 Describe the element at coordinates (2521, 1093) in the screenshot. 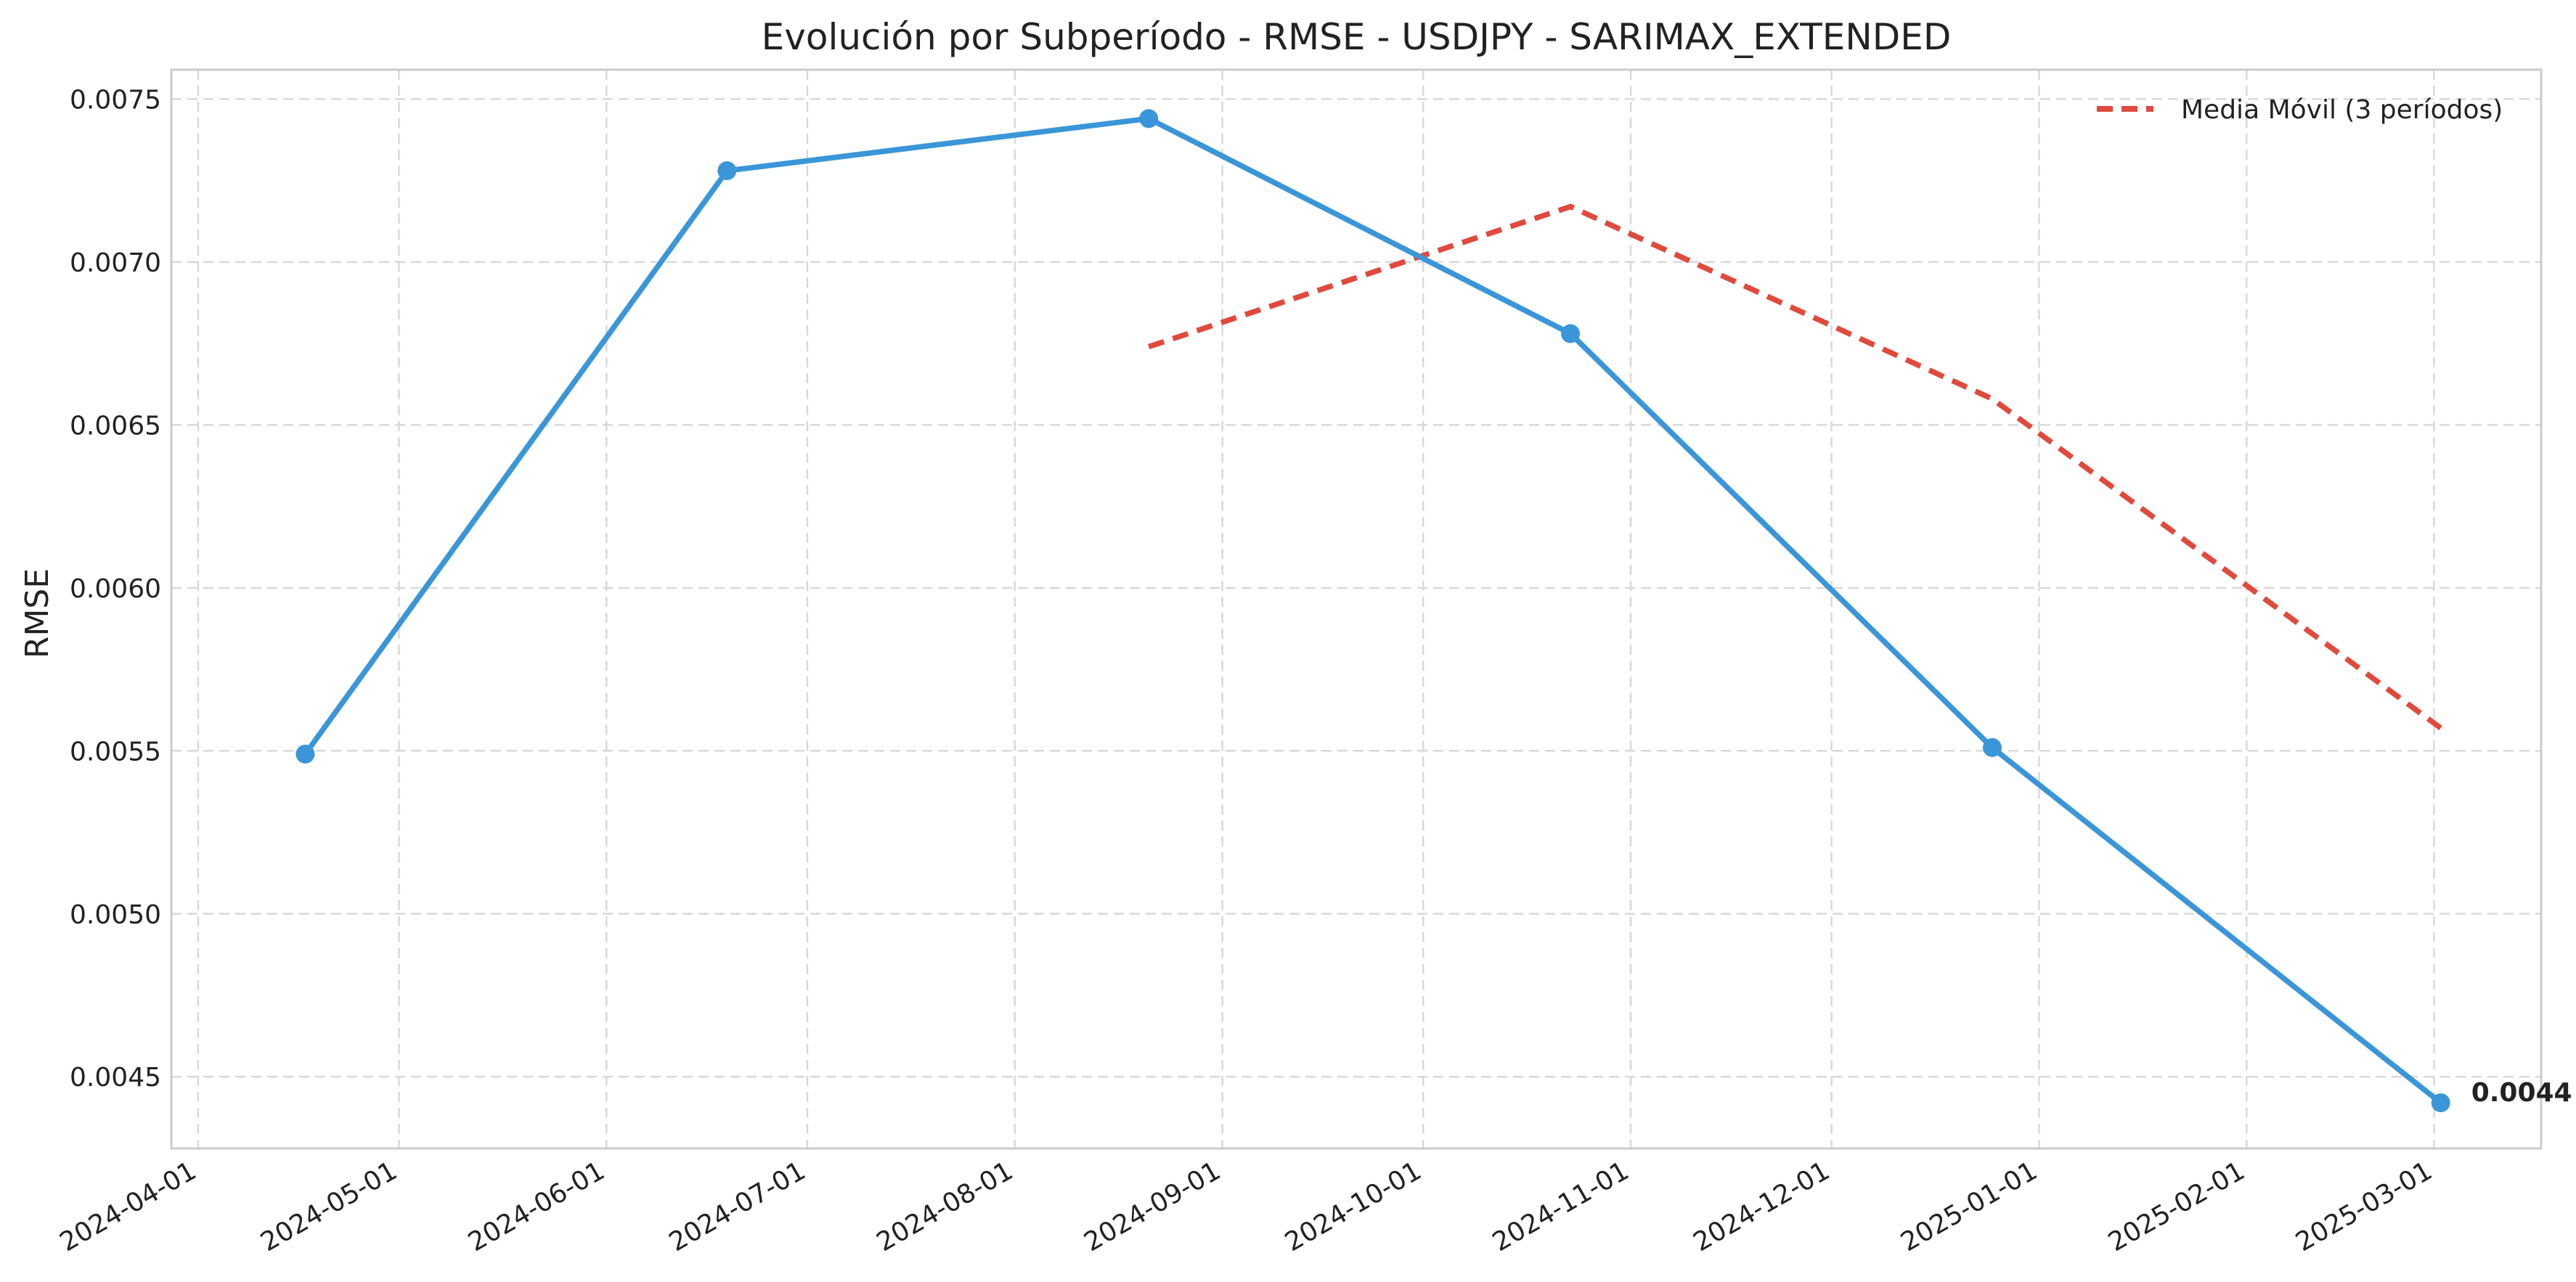

I see `last-value-label: 0.0044` at that location.